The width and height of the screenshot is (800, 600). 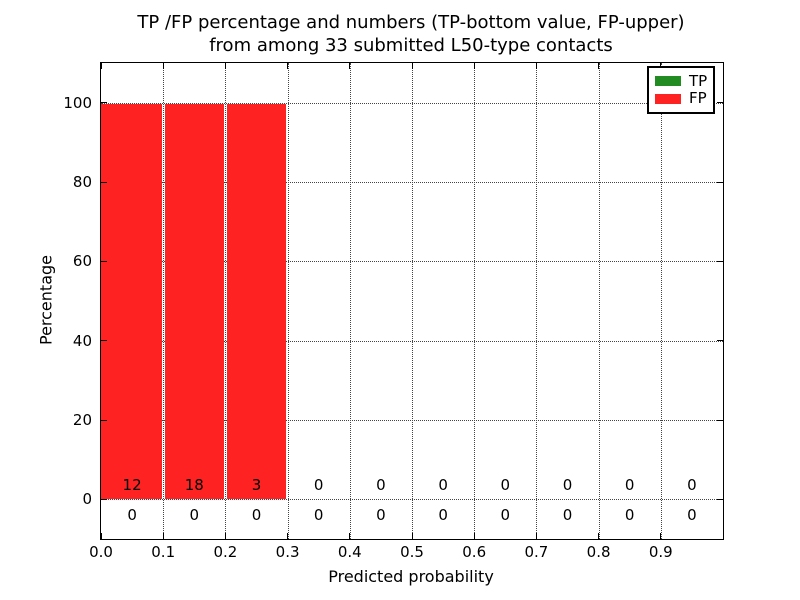 I want to click on x-tick-label: 0.1, so click(x=163, y=552).